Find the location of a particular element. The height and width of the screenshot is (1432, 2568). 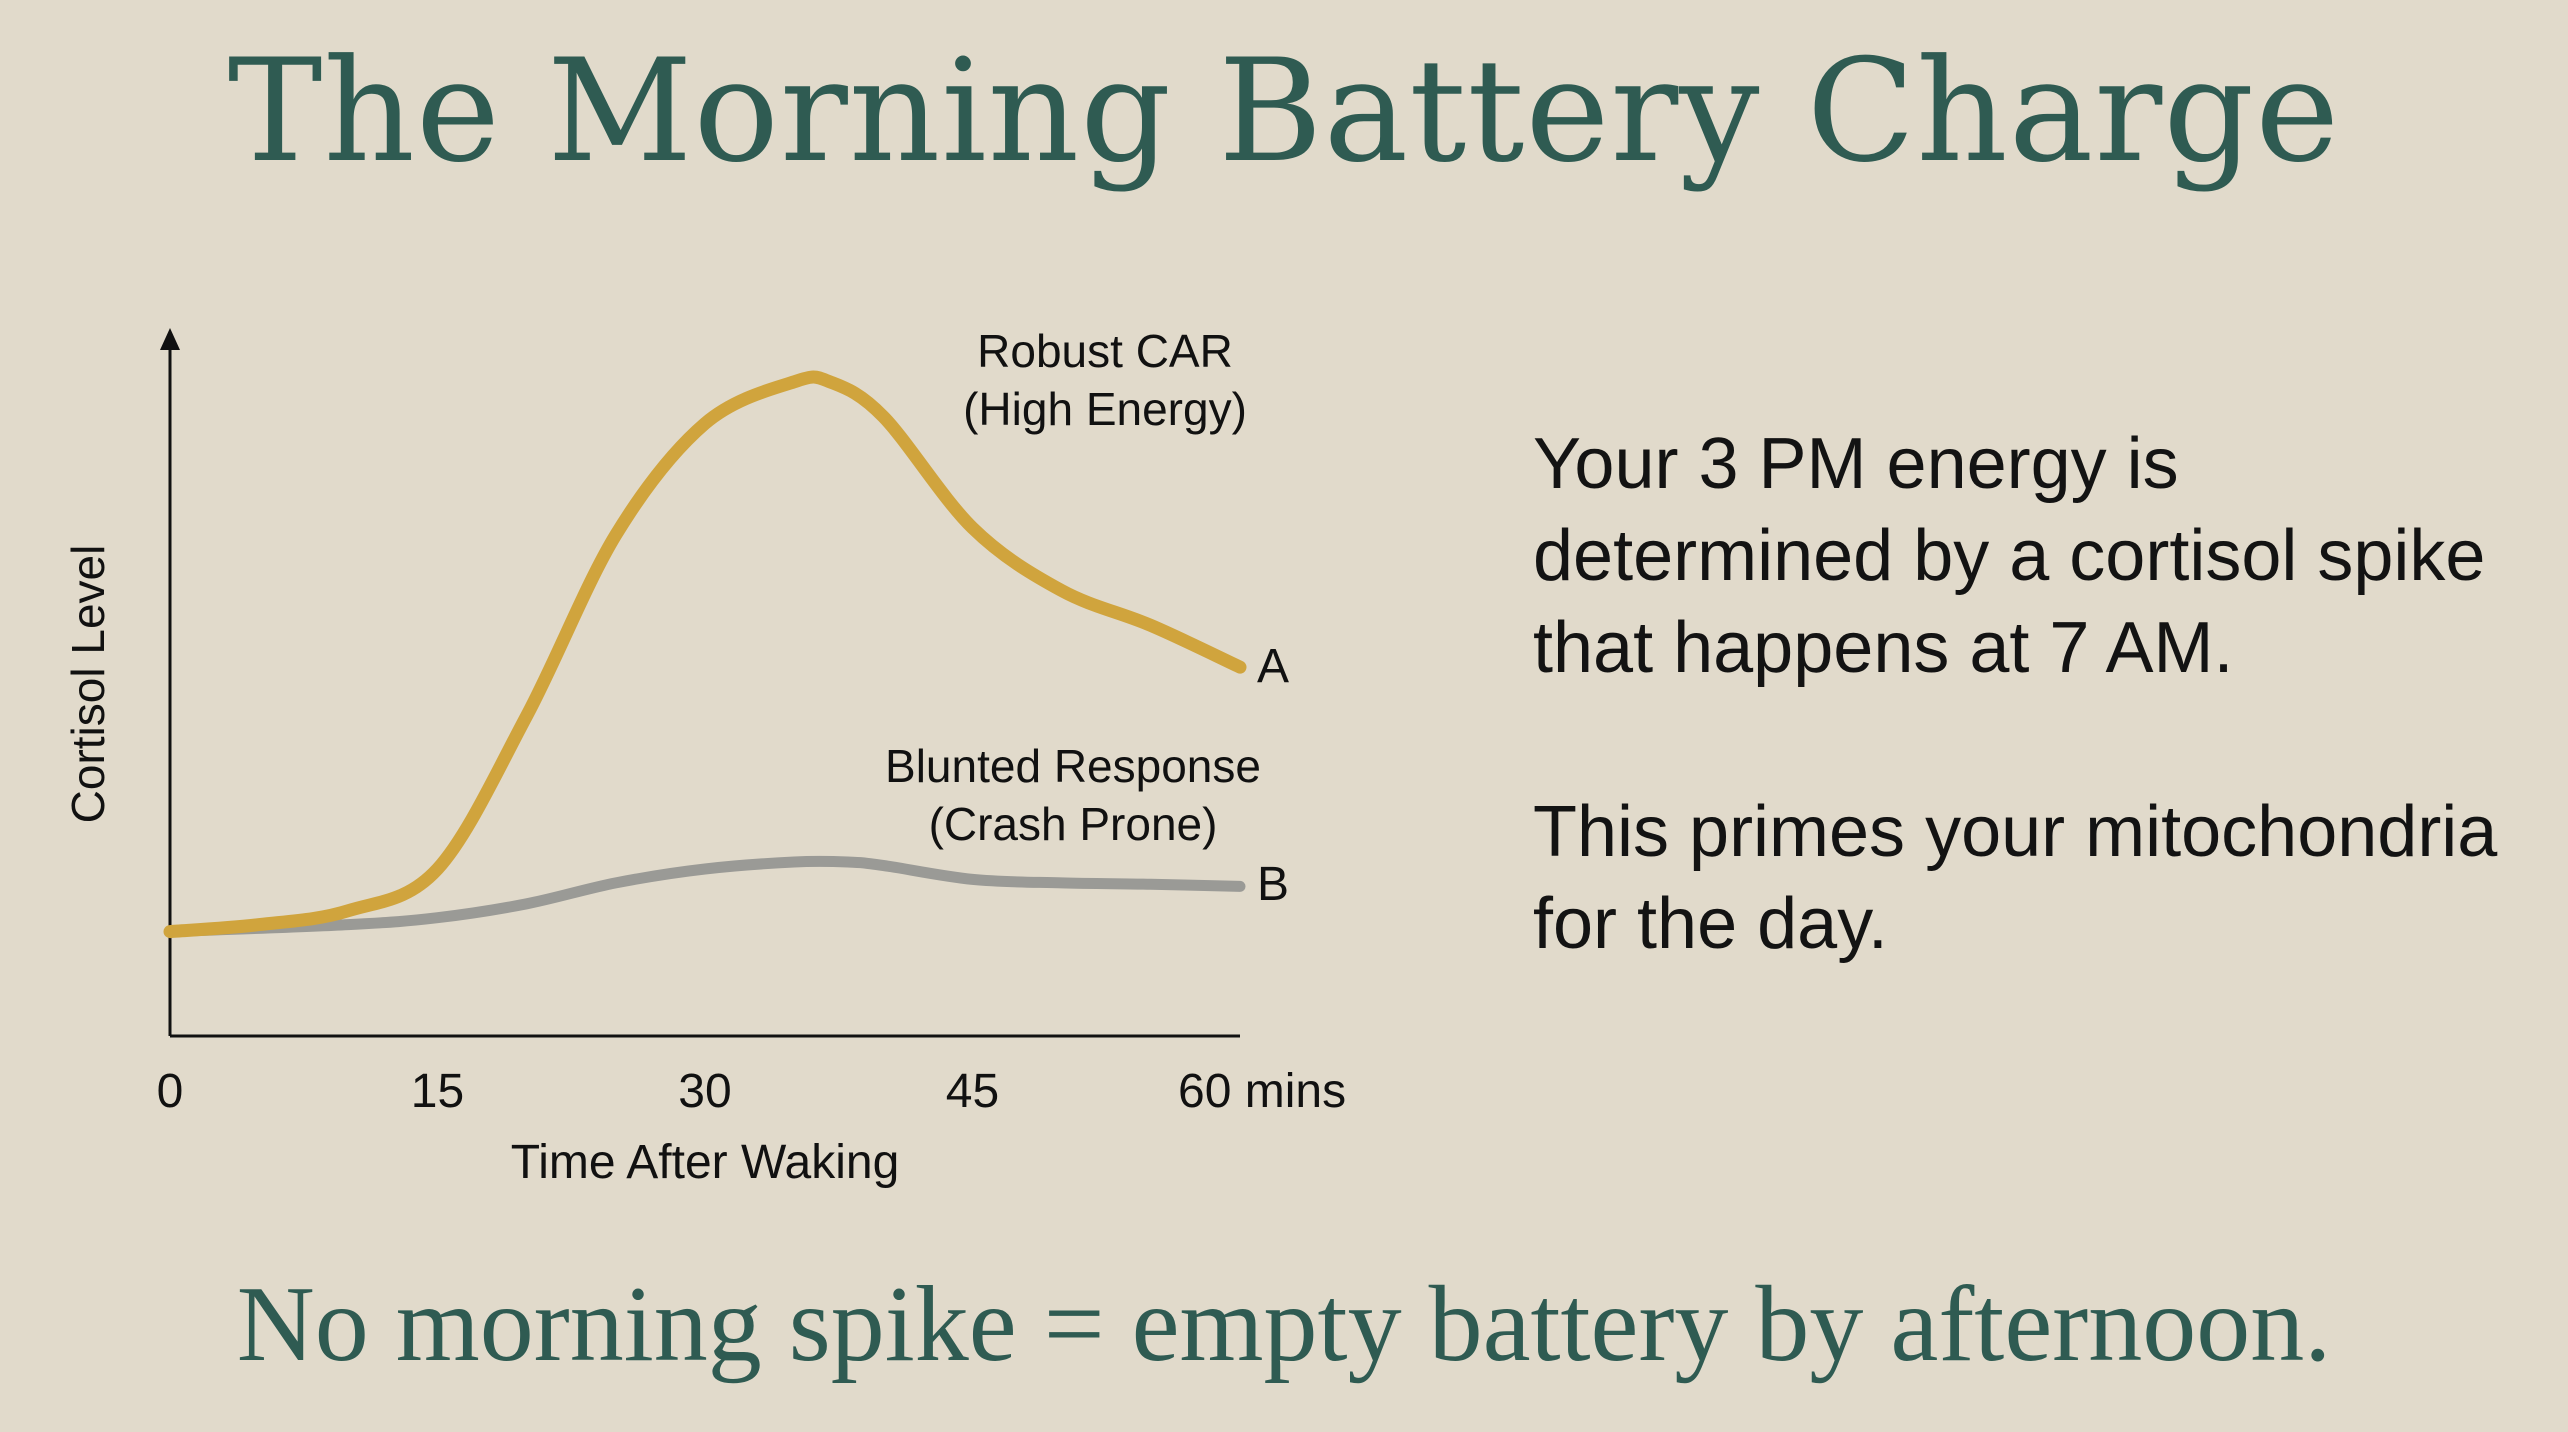

x-tick-label: 45 is located at coordinates (972, 1091).